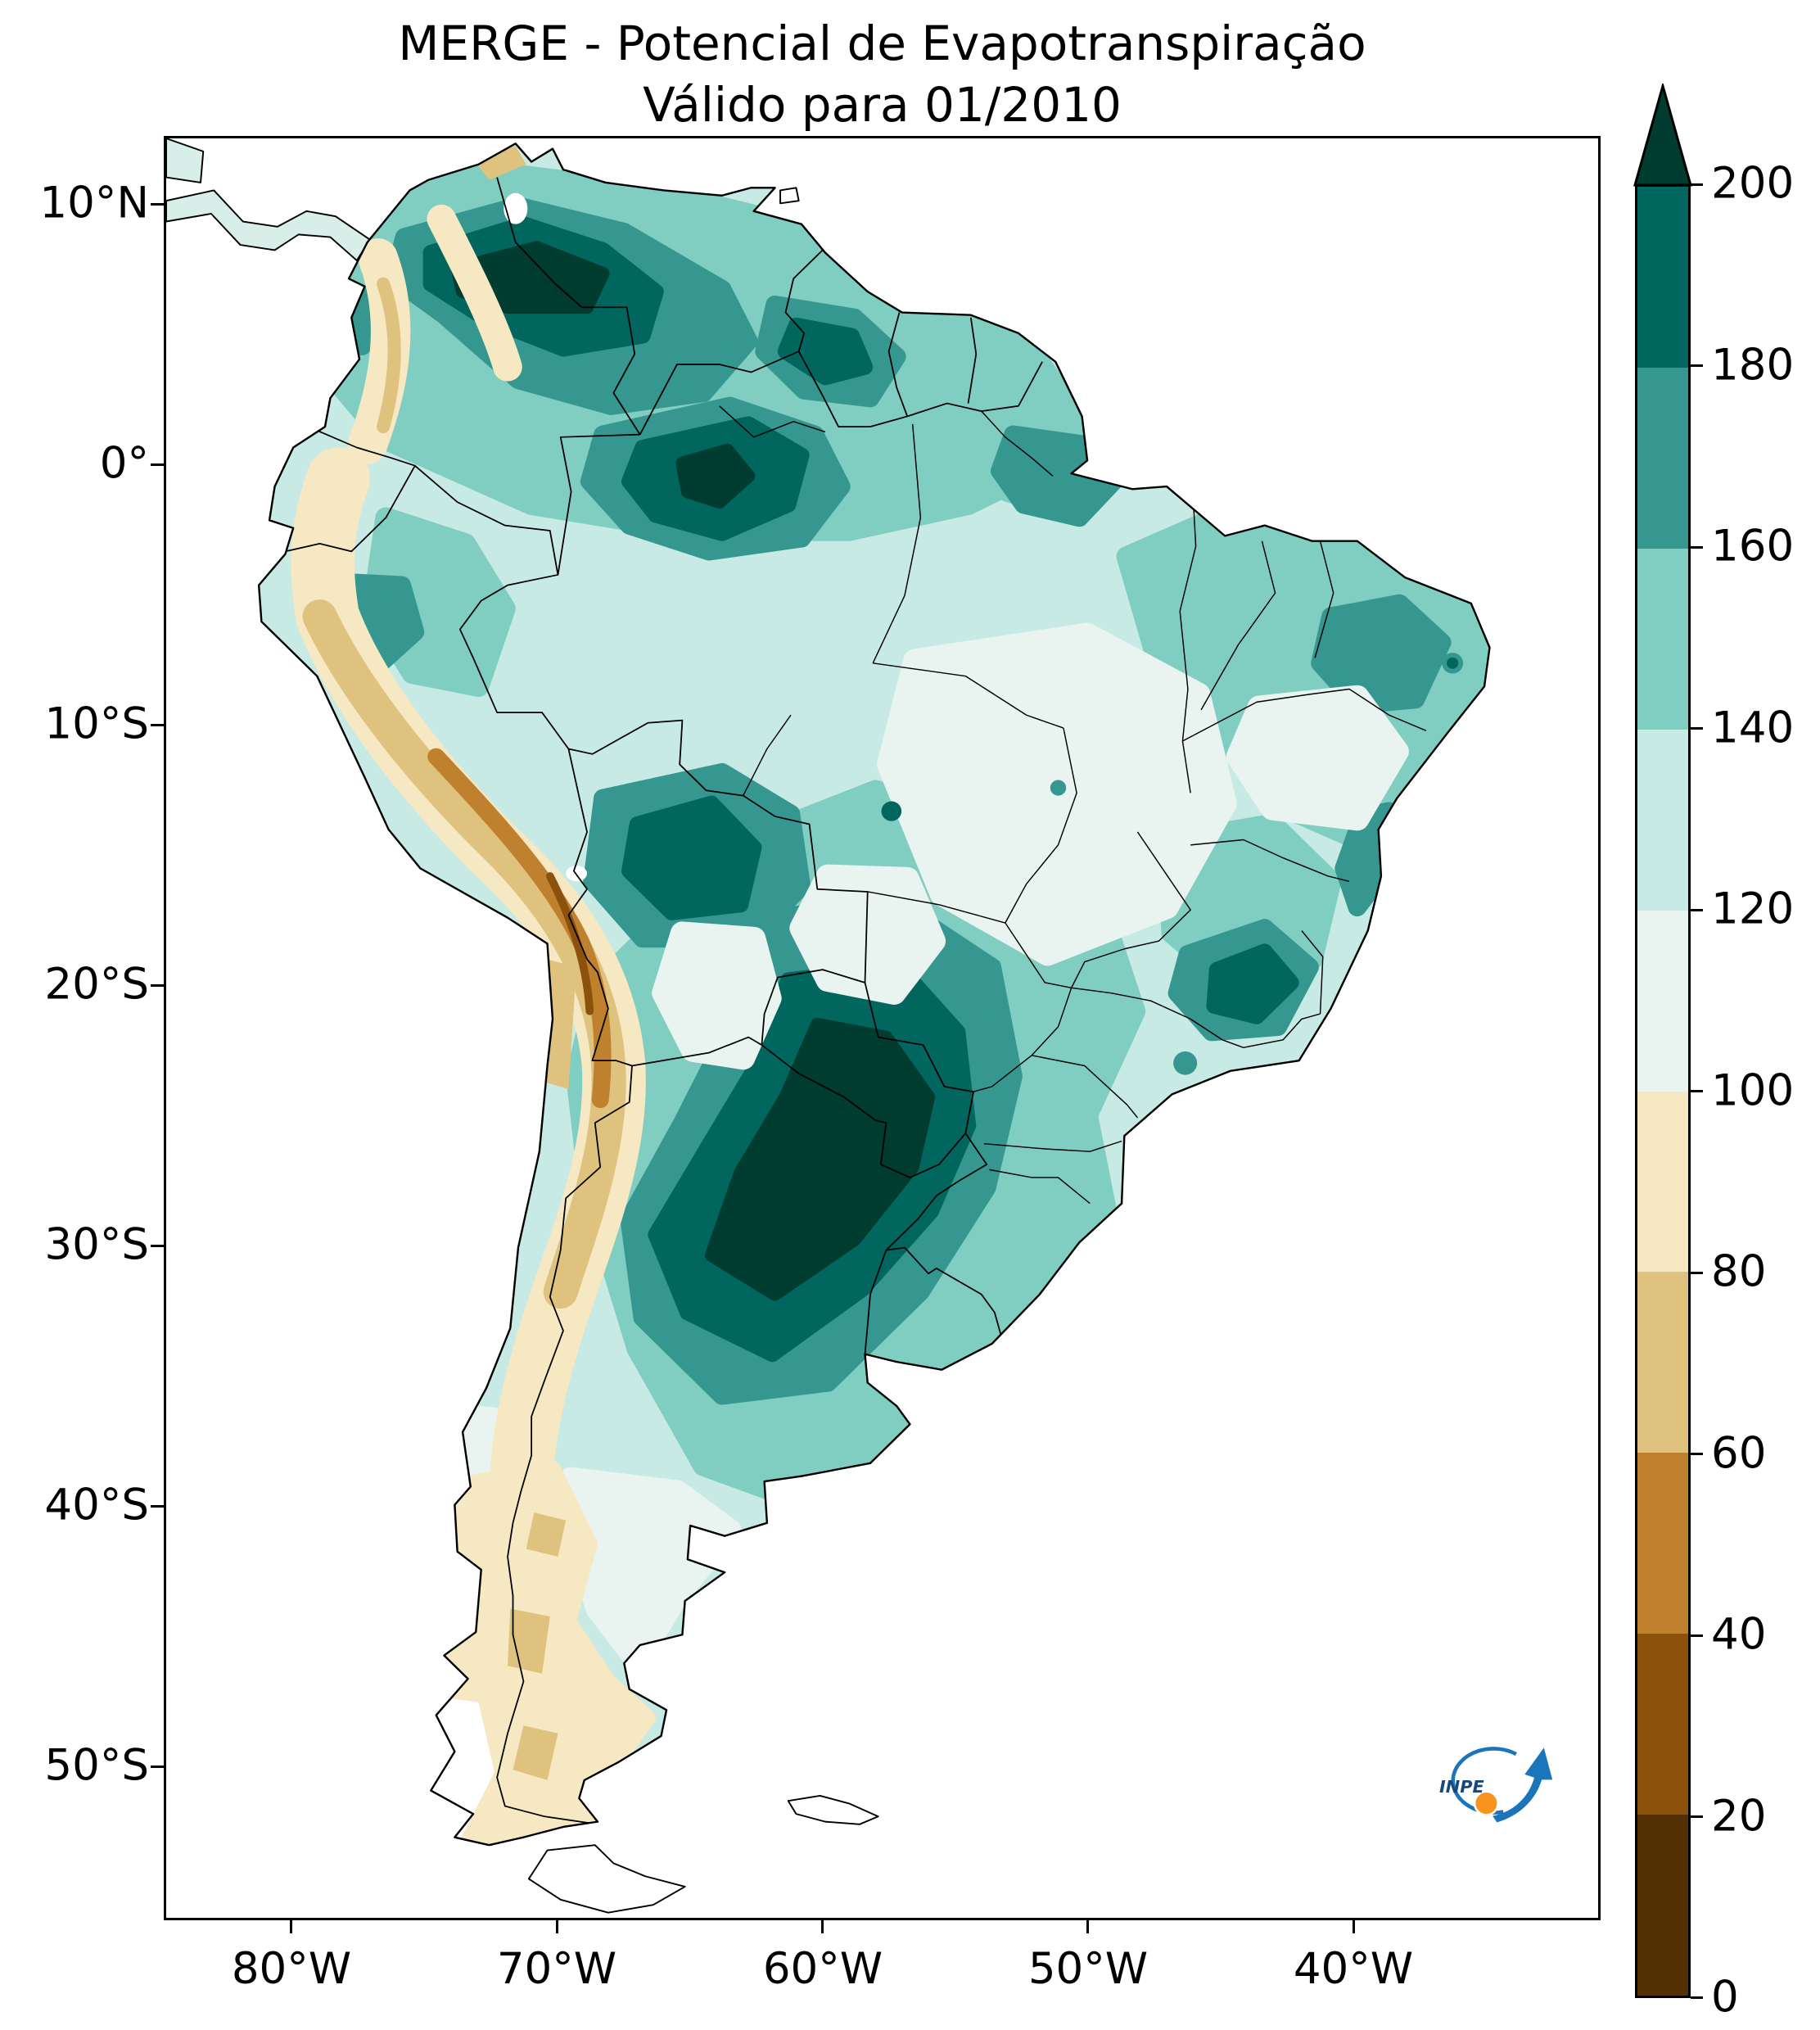 The width and height of the screenshot is (1820, 2030). What do you see at coordinates (1753, 546) in the screenshot?
I see `colorbar-tick-label: 160` at bounding box center [1753, 546].